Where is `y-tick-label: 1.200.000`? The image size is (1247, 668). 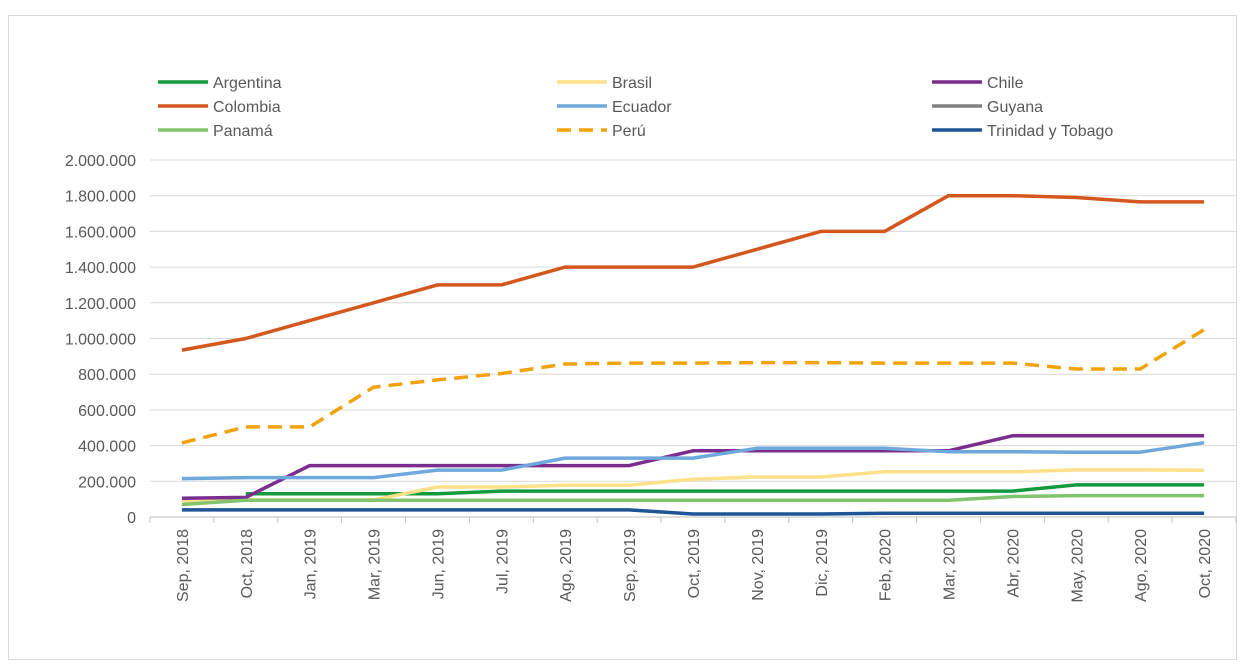
y-tick-label: 1.200.000 is located at coordinates (100, 304).